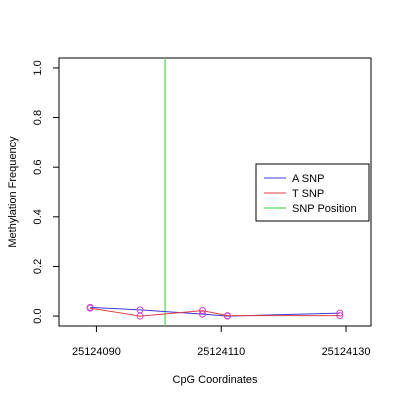 This screenshot has height=400, width=400. I want to click on x-tick-label: 25124090, so click(96, 352).